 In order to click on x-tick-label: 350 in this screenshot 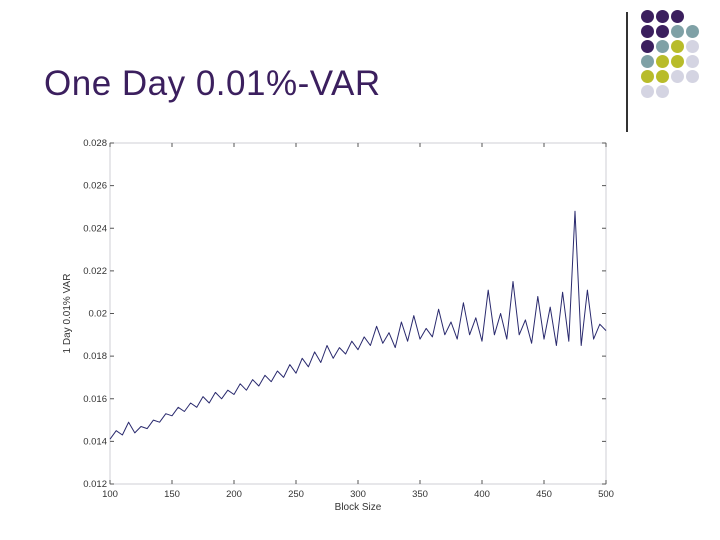, I will do `click(420, 494)`.